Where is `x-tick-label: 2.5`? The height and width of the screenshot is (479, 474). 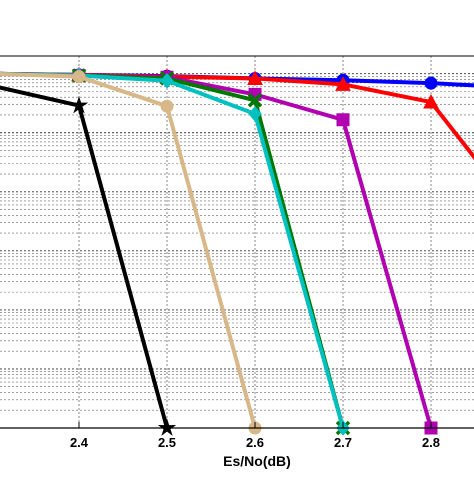 x-tick-label: 2.5 is located at coordinates (167, 442).